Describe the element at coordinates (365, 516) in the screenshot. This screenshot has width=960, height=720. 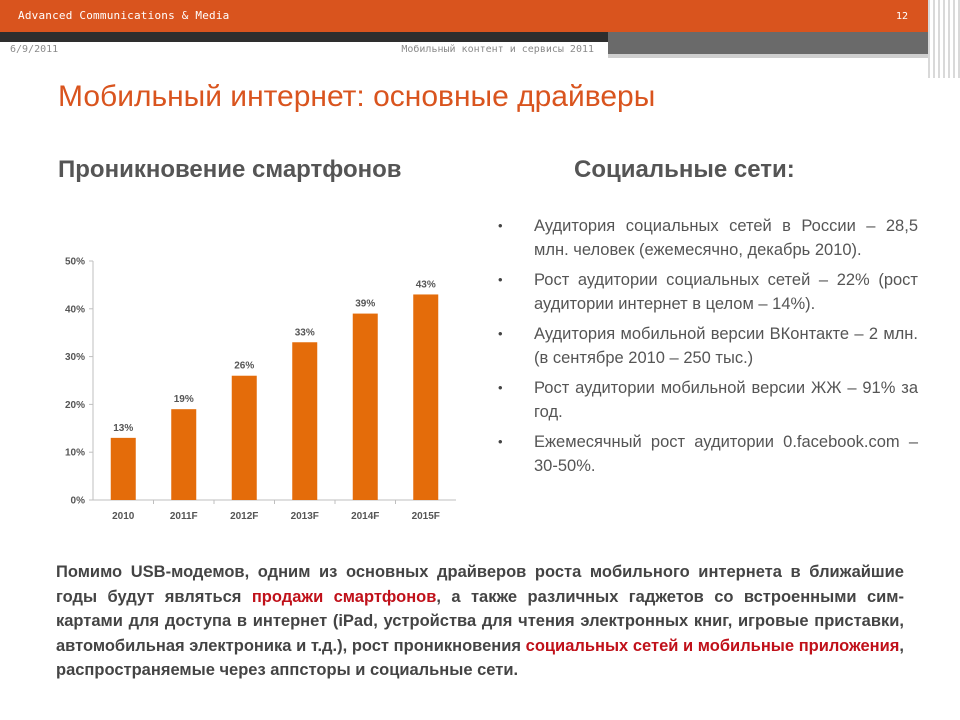
I see `x-tick-label: 2014F` at that location.